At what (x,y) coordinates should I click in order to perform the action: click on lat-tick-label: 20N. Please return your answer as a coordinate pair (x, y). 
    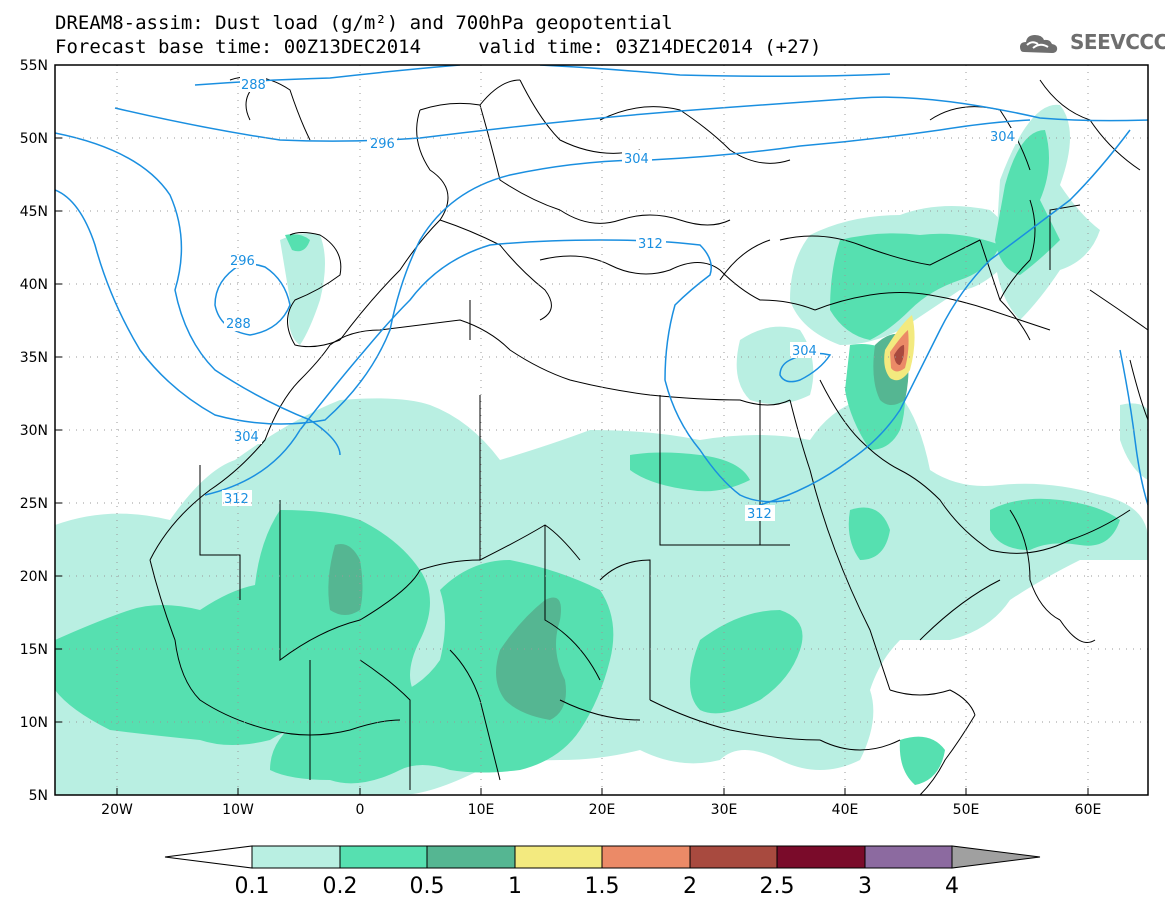
    Looking at the image, I should click on (34, 577).